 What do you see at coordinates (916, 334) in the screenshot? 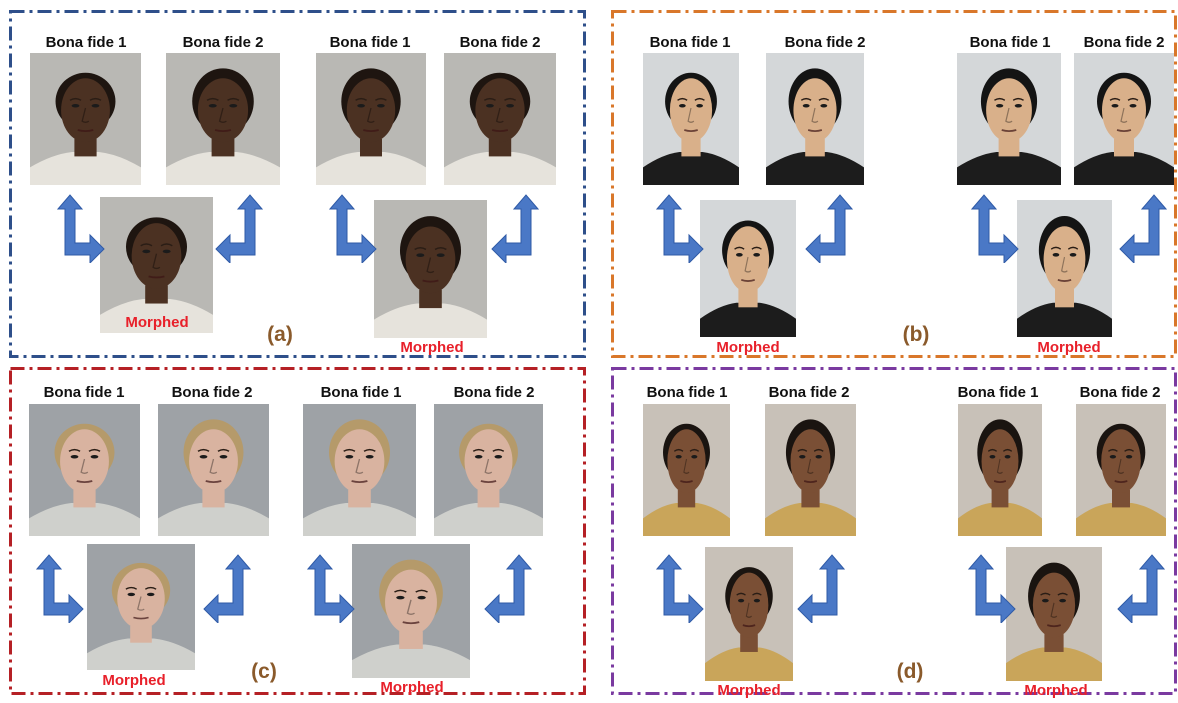
I see `panel-tag: (b)` at bounding box center [916, 334].